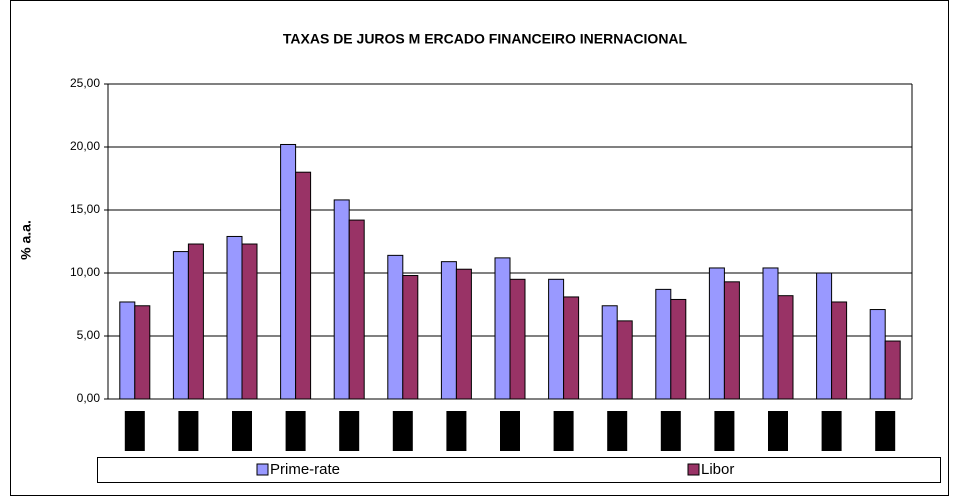  I want to click on y-tick-label: 10,00, so click(85, 272).